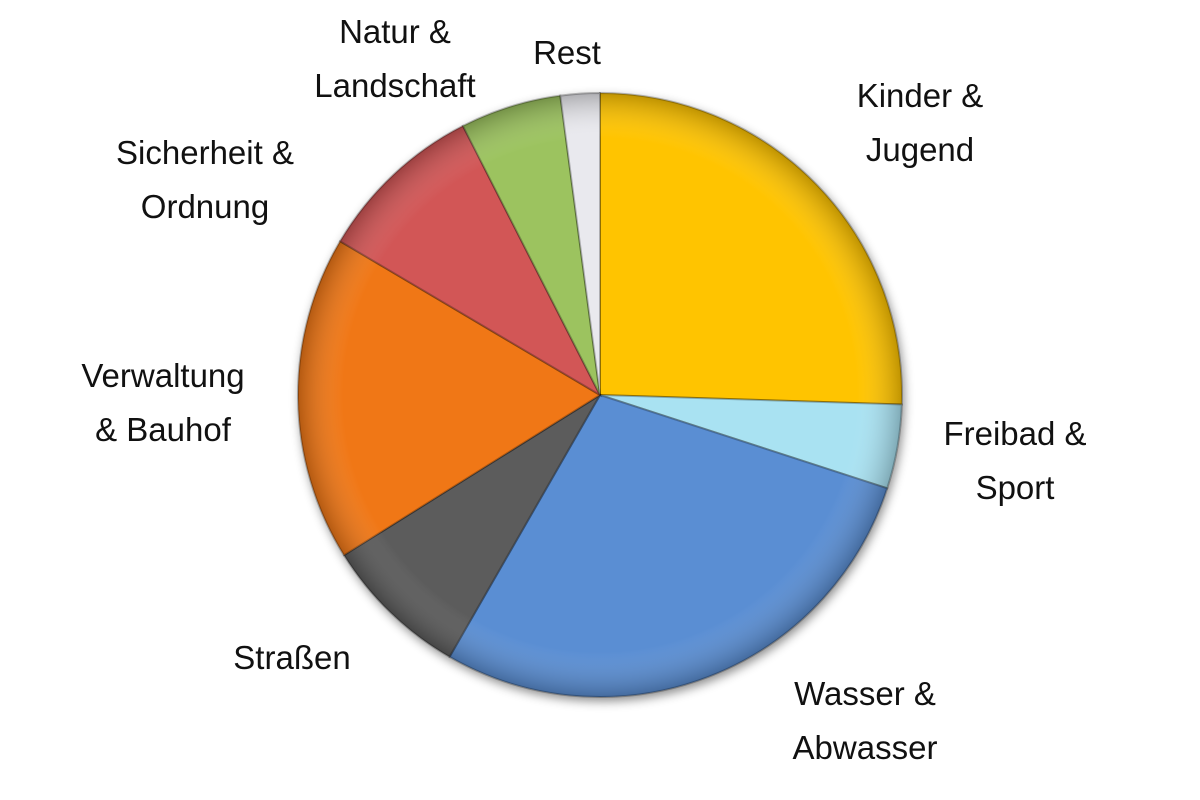 Image resolution: width=1200 pixels, height=800 pixels. I want to click on label-line: Abwasser, so click(865, 747).